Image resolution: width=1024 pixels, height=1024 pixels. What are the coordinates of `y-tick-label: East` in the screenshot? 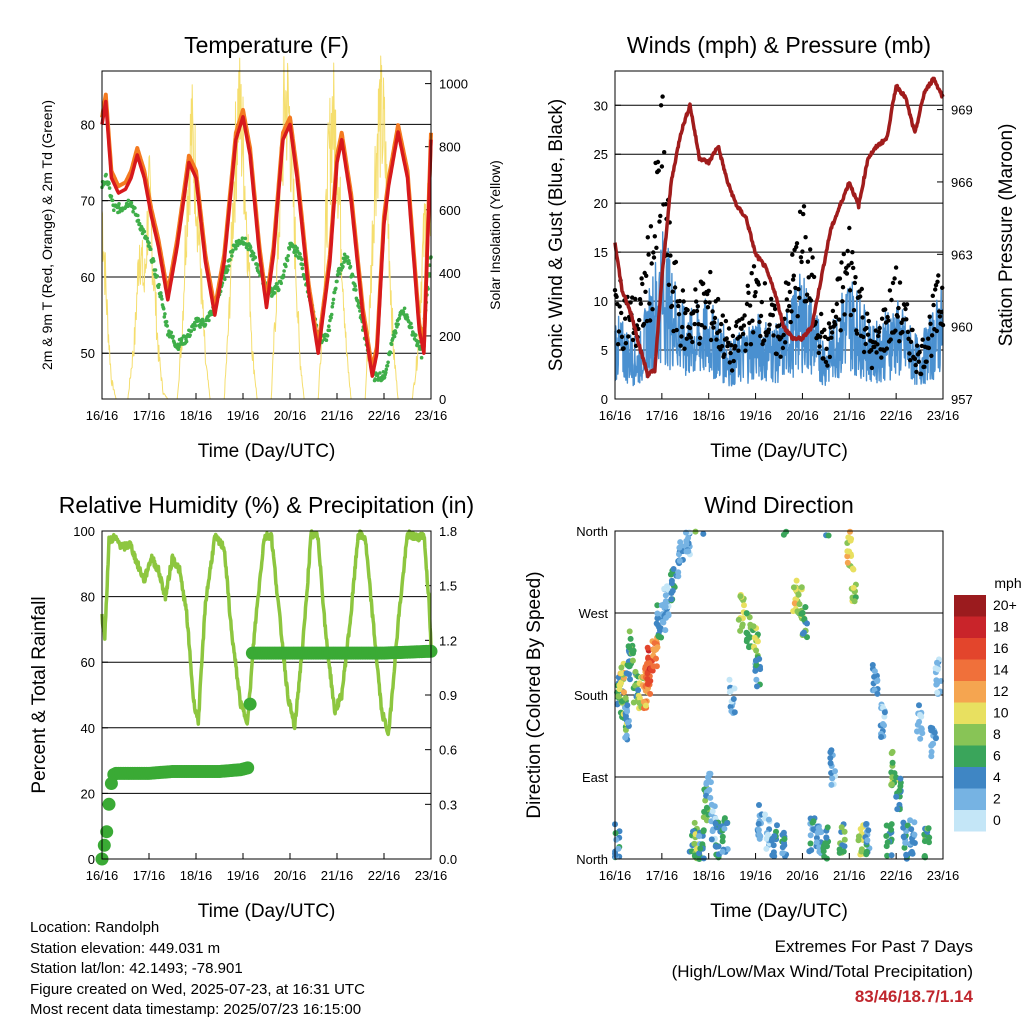 It's located at (595, 777).